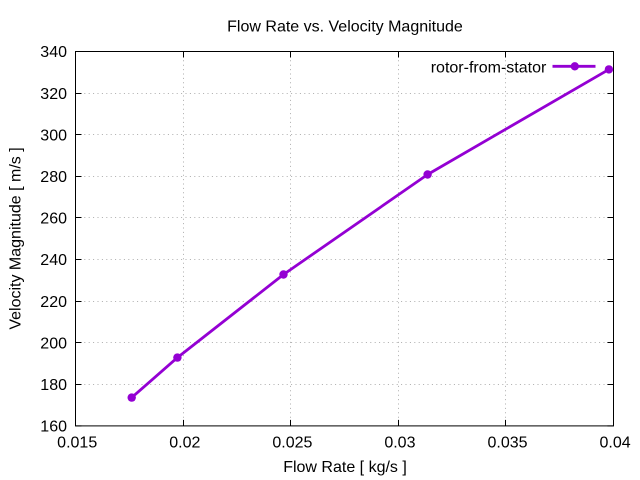 The height and width of the screenshot is (480, 640). Describe the element at coordinates (292, 443) in the screenshot. I see `svg-text: 0.025` at that location.